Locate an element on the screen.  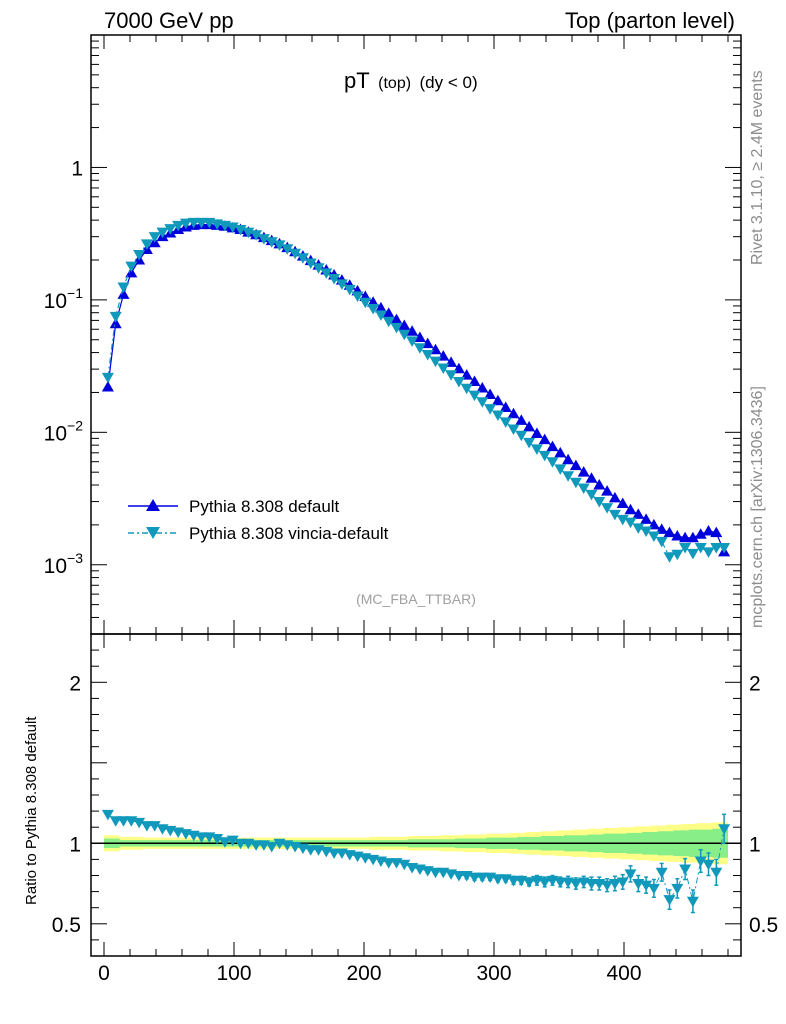
x-tick-label: 100 is located at coordinates (233, 973).